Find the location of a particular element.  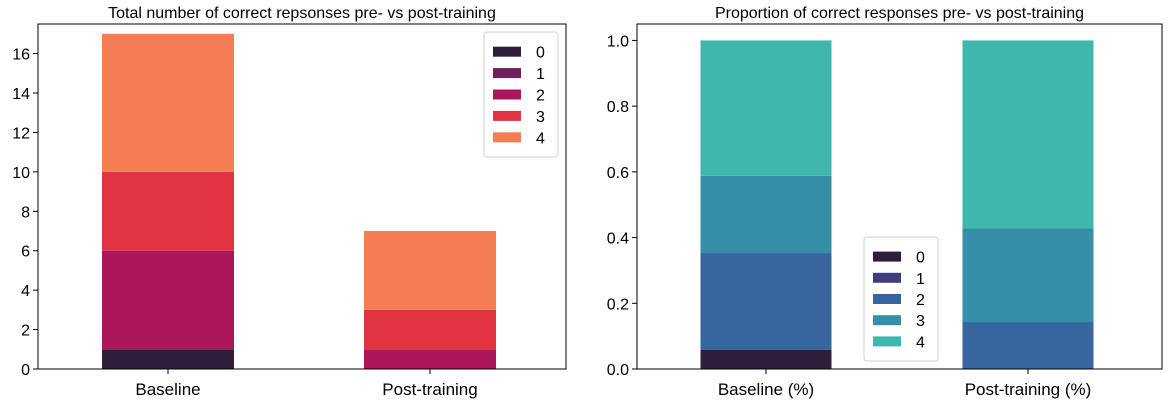

y-tick-label: 16 is located at coordinates (21, 55).